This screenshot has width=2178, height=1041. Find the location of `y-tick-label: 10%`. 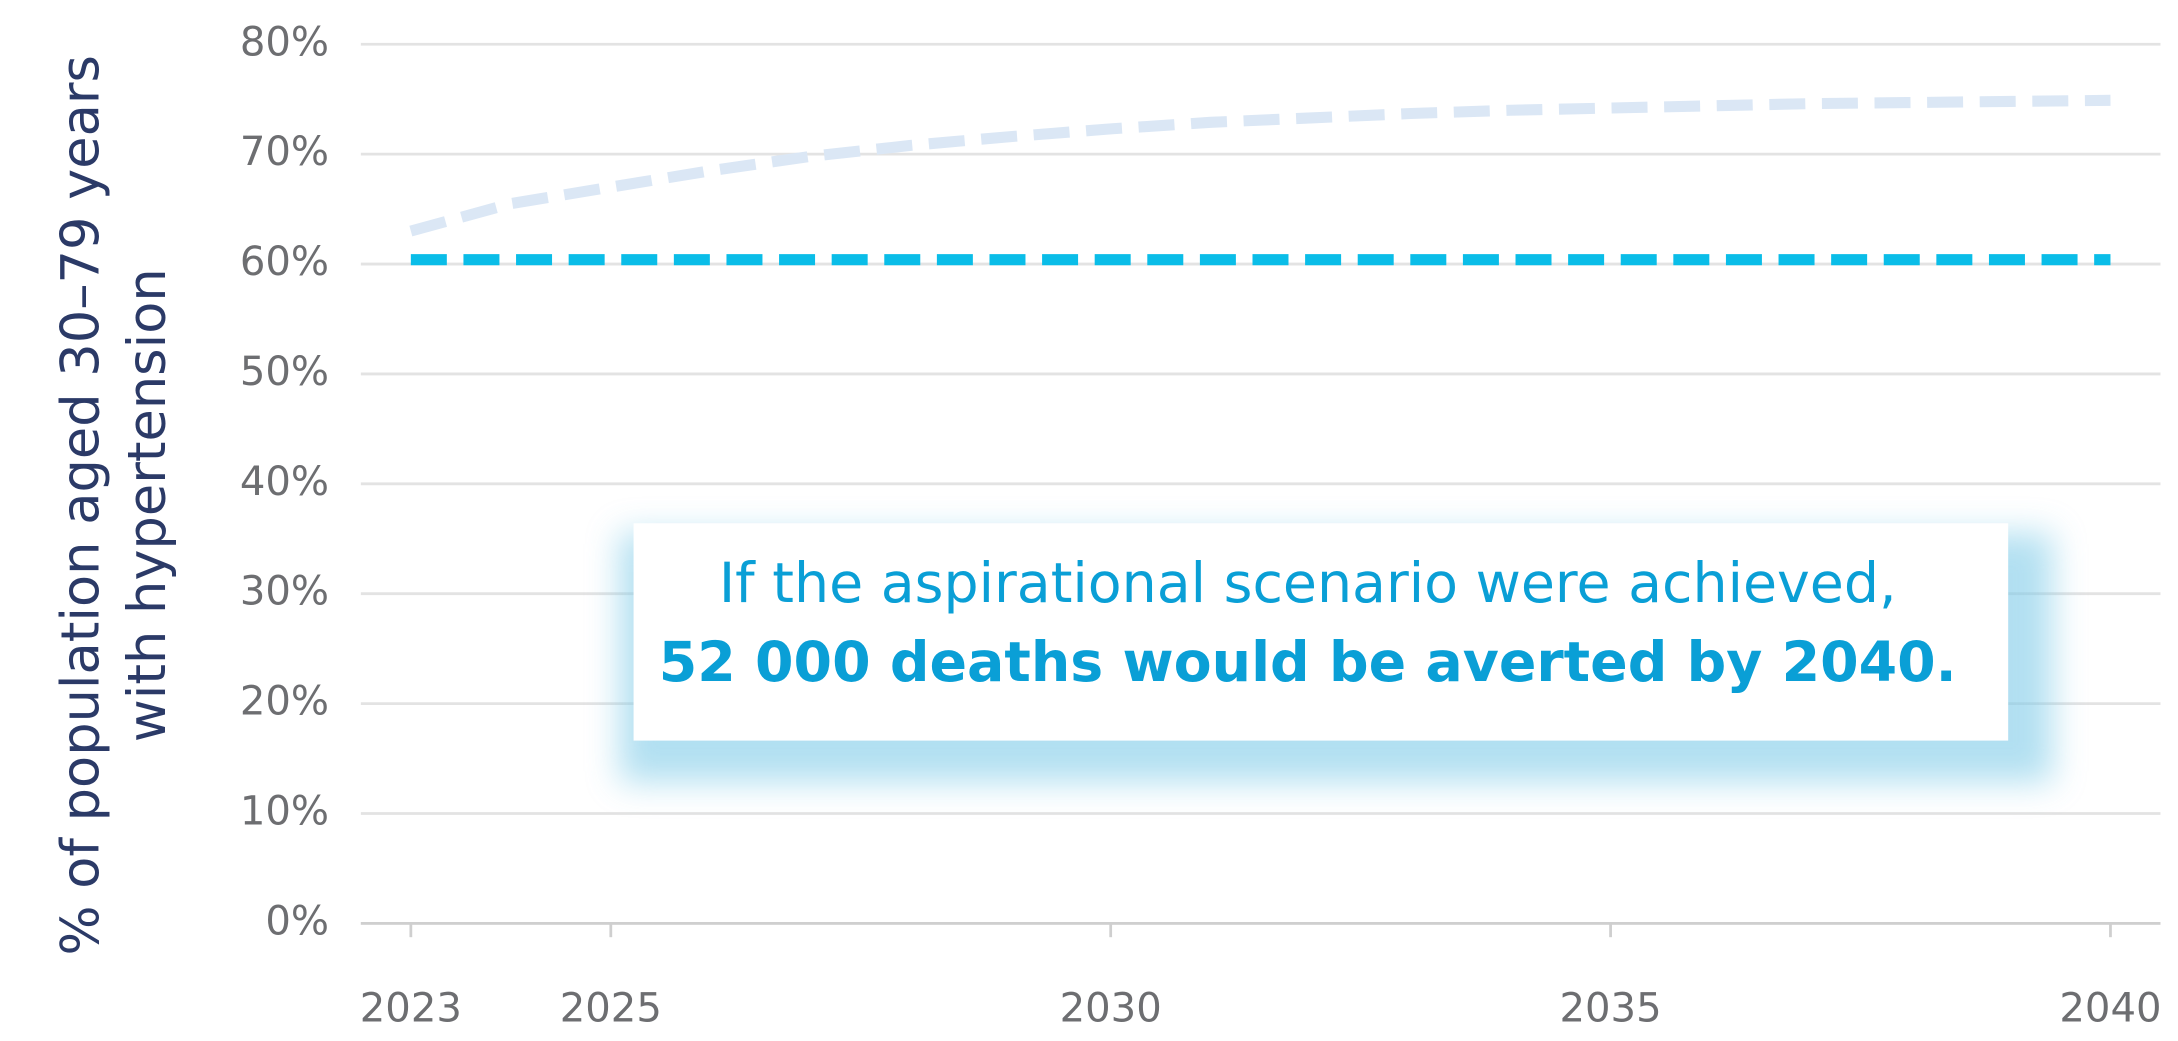

y-tick-label: 10% is located at coordinates (284, 811).